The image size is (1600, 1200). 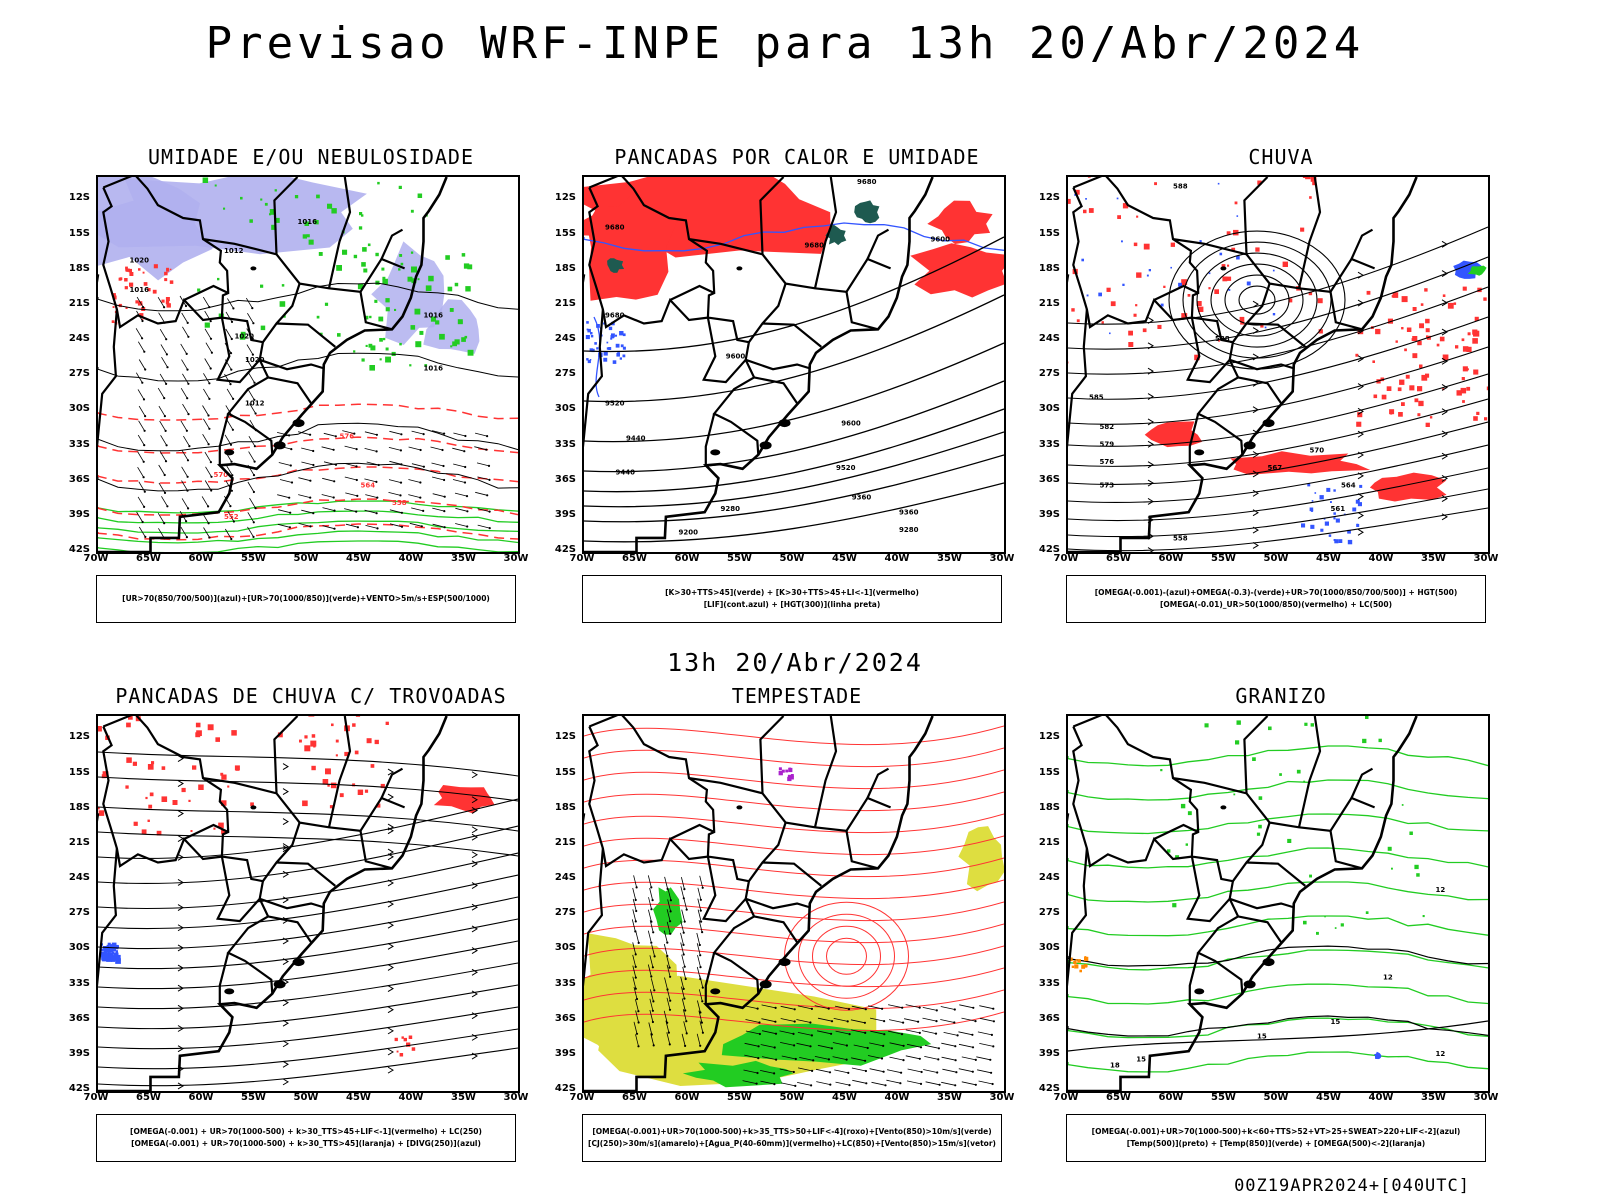 I want to click on lon-tick-label: 50W, so click(x=792, y=1097).